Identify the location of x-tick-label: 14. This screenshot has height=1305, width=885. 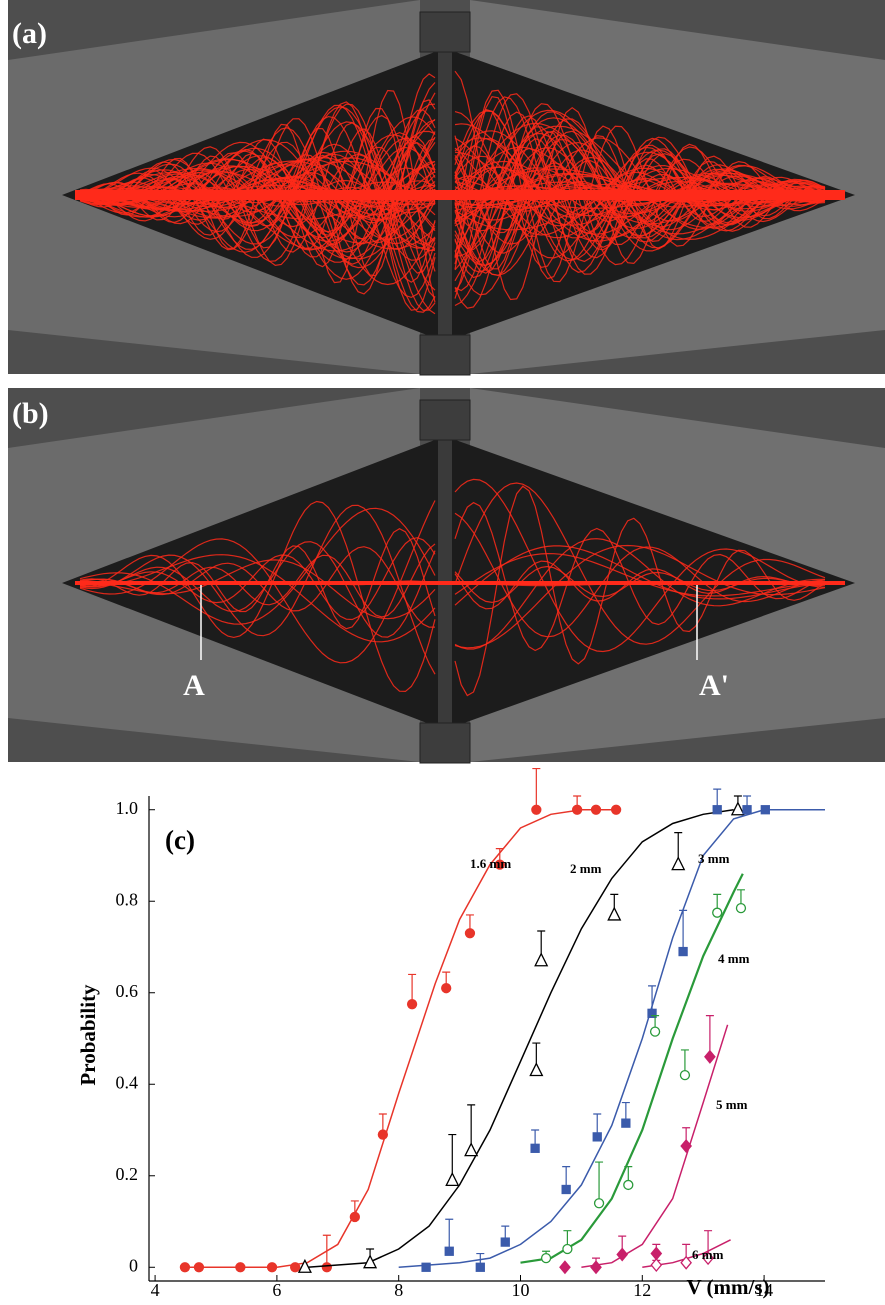
(764, 1290).